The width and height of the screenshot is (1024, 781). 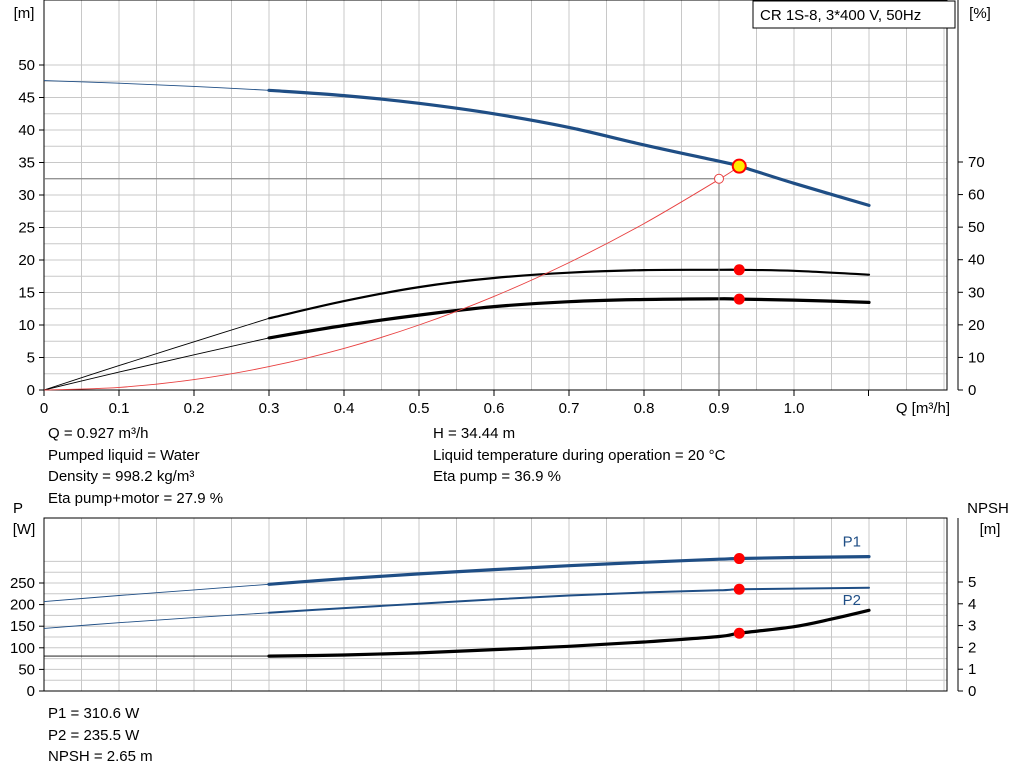 I want to click on y-right-tick-label: 4, so click(x=972, y=604).